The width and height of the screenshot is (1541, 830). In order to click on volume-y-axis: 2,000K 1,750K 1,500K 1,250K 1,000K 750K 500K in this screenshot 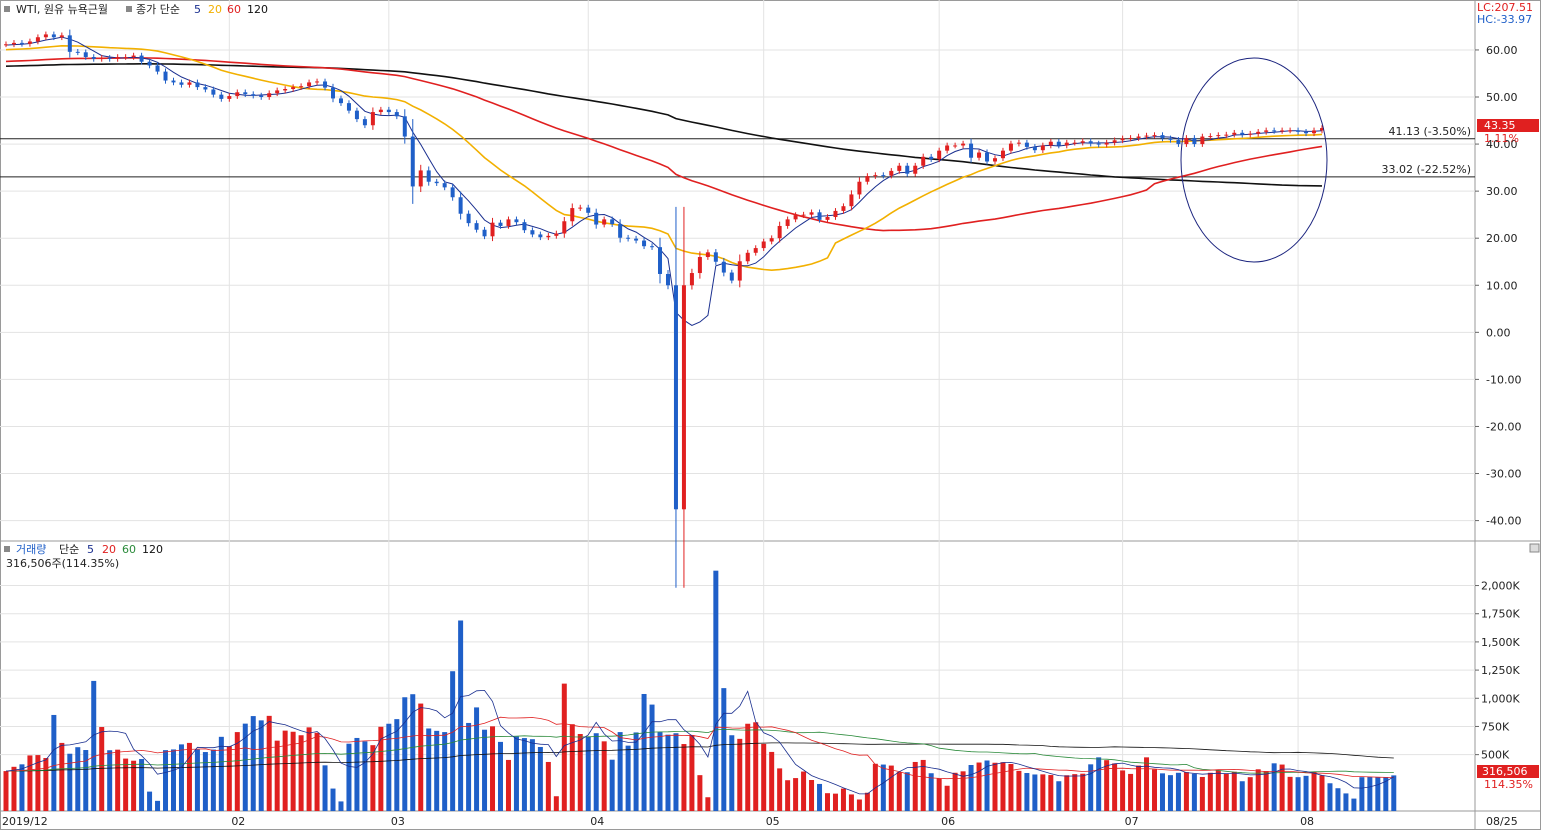, I will do `click(1497, 671)`.